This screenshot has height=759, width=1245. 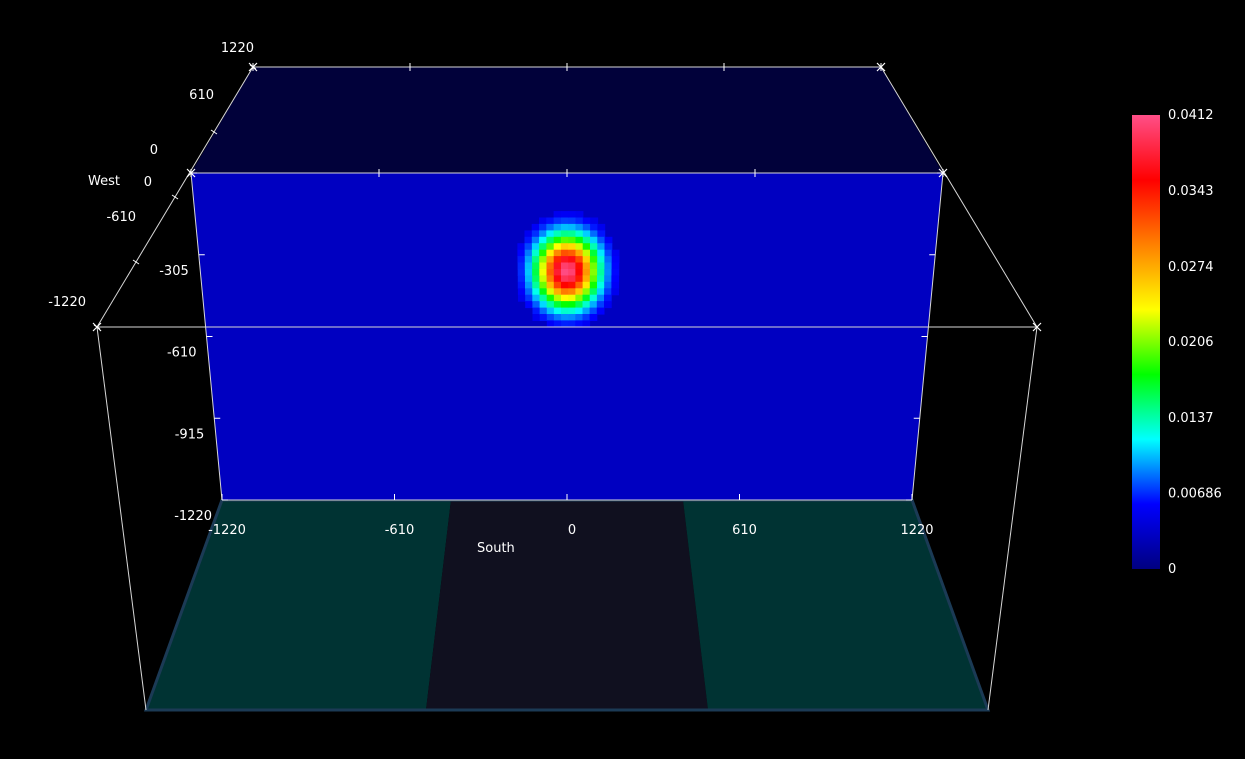 What do you see at coordinates (567, 605) in the screenshot?
I see `floor-center-strip` at bounding box center [567, 605].